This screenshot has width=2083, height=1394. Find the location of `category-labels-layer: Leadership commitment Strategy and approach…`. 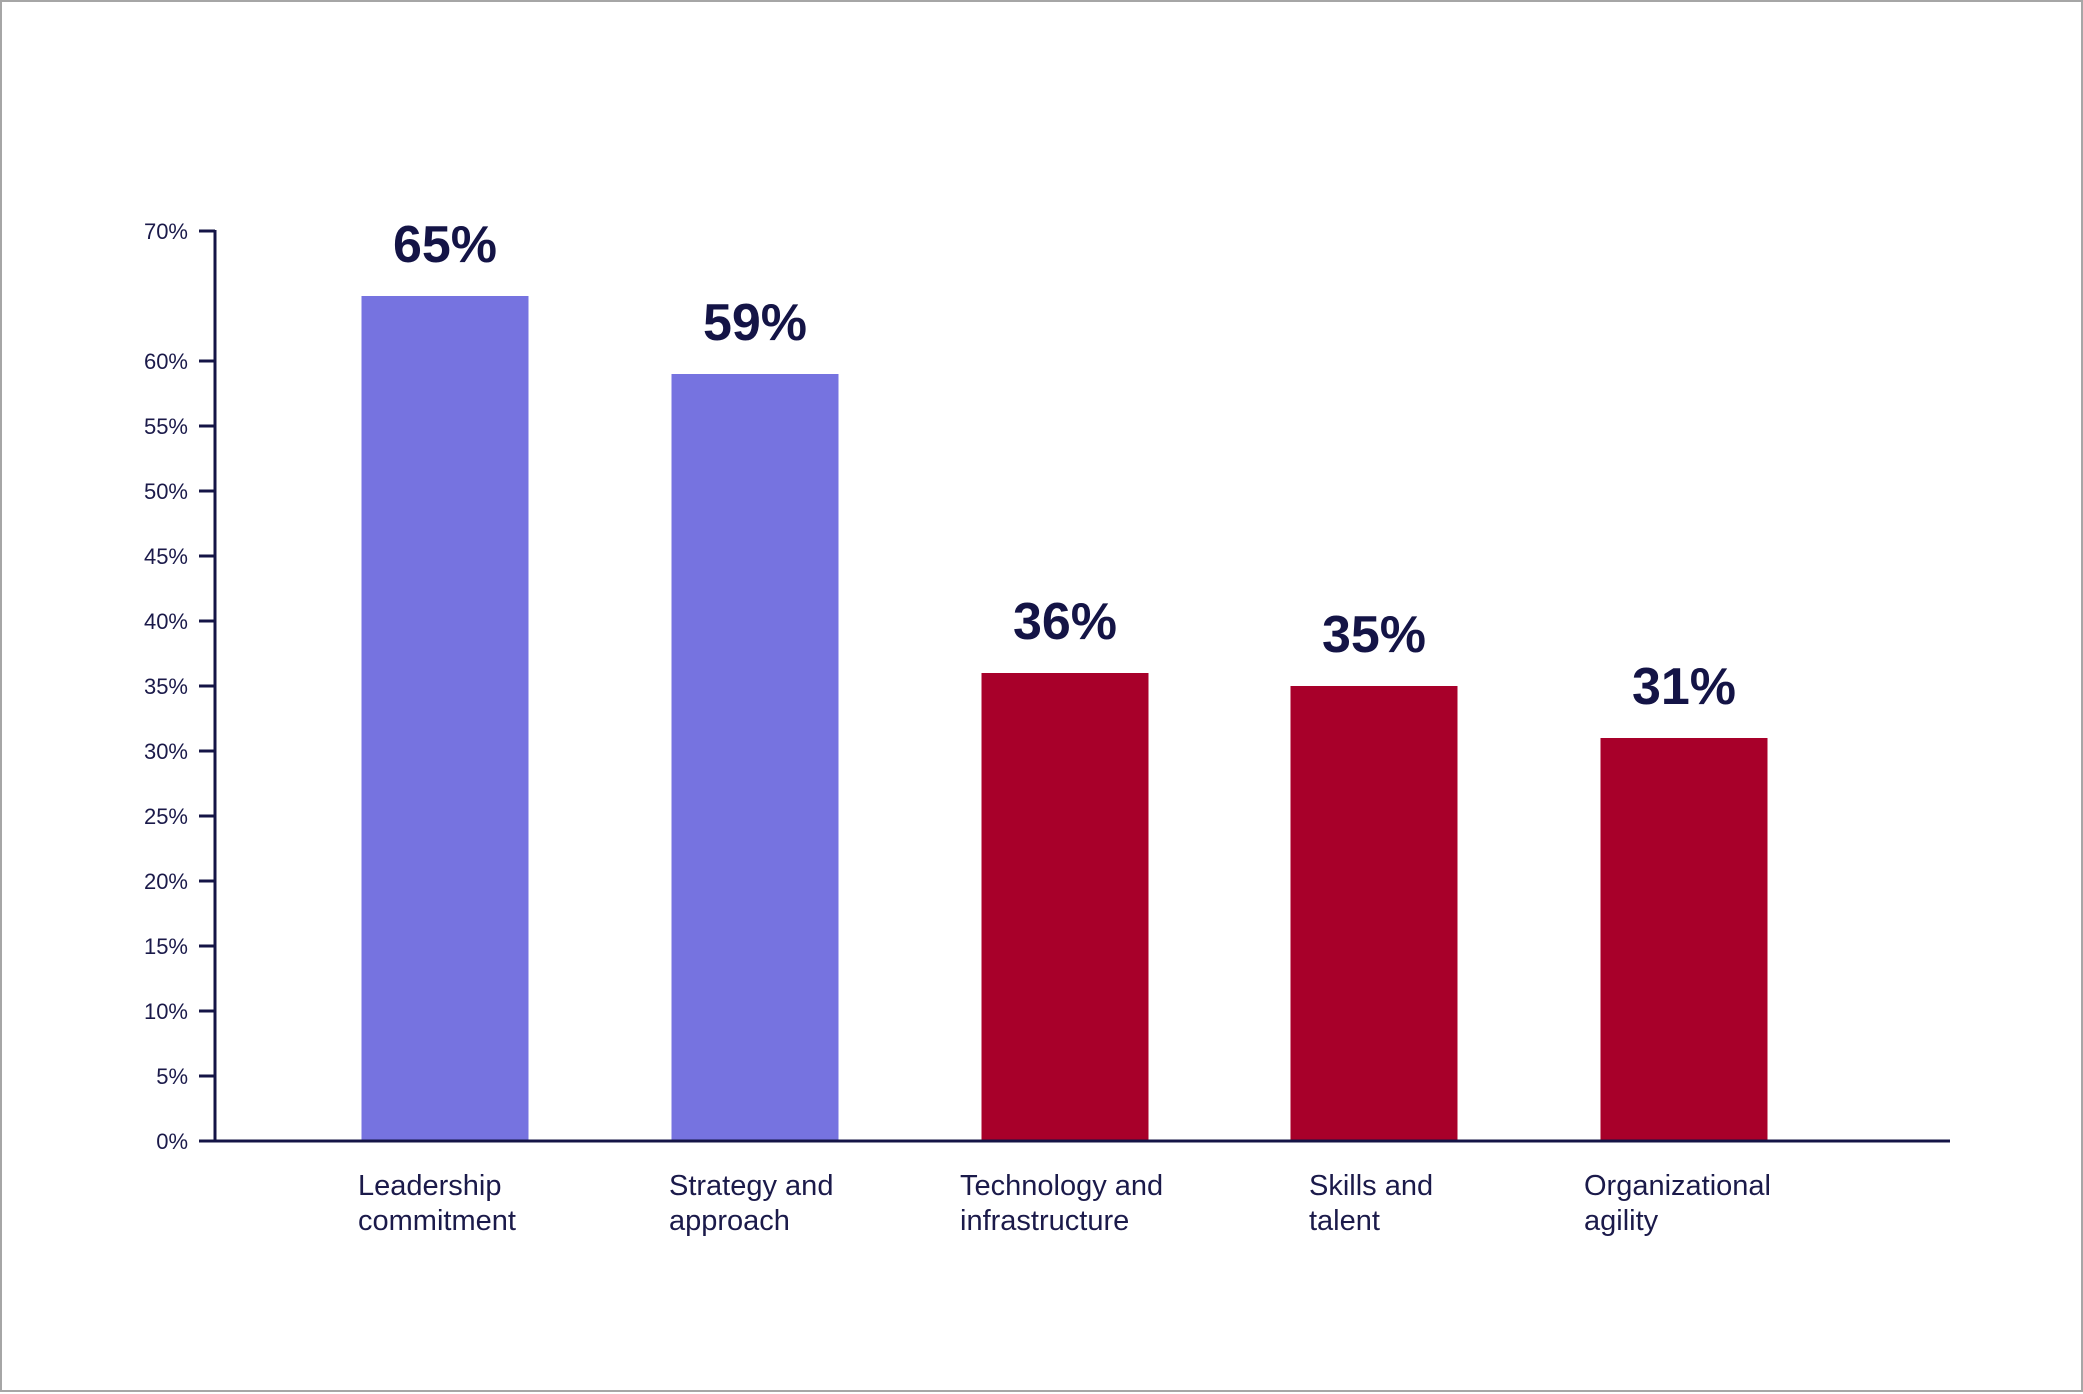

category-labels-layer: Leadership commitment Strategy and approach… is located at coordinates (1064, 1203).